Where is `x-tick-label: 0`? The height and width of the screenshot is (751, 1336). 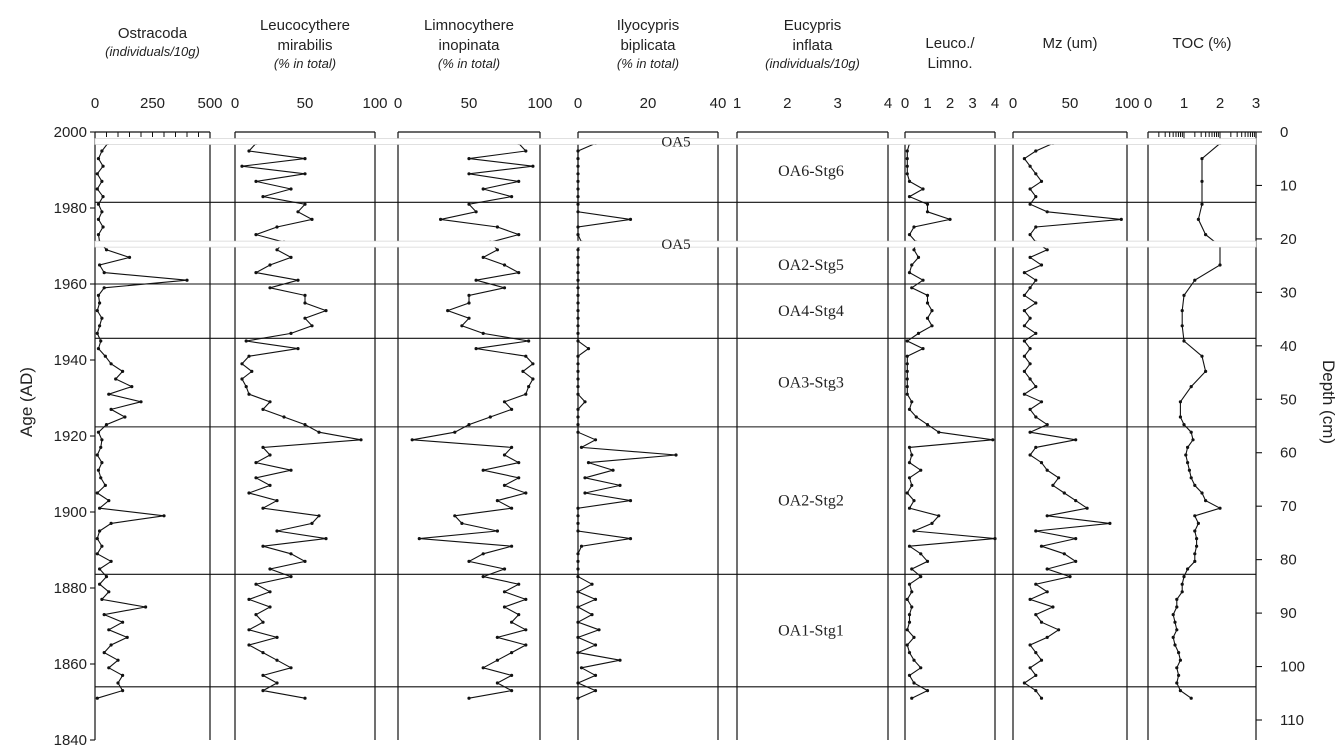 x-tick-label: 0 is located at coordinates (398, 103).